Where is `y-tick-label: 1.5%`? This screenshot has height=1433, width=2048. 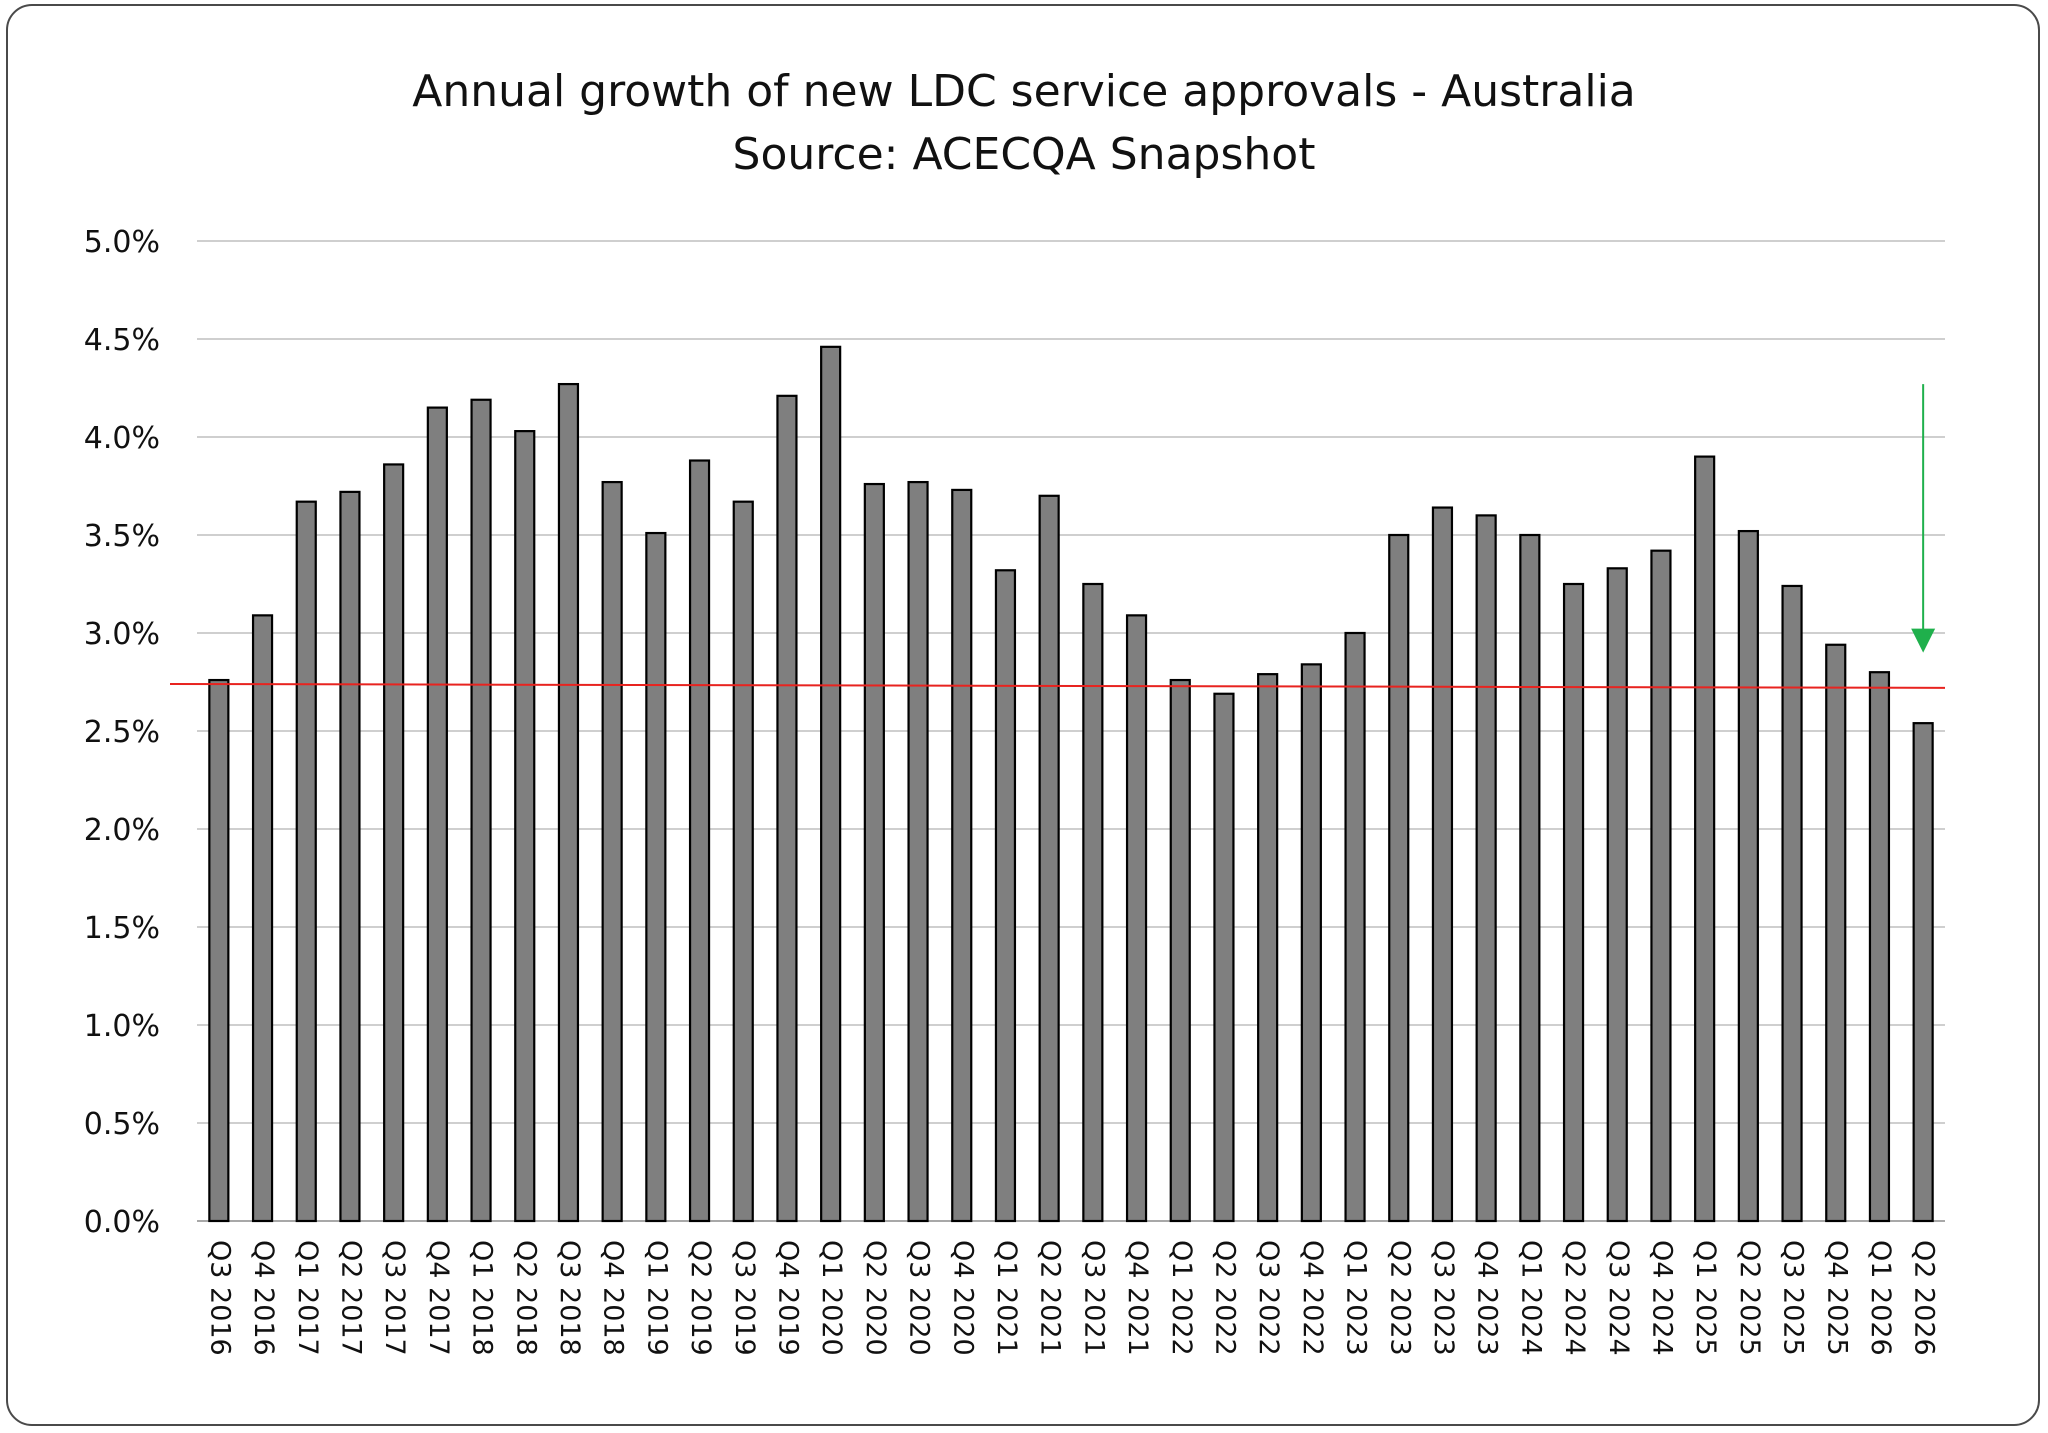 y-tick-label: 1.5% is located at coordinates (122, 928).